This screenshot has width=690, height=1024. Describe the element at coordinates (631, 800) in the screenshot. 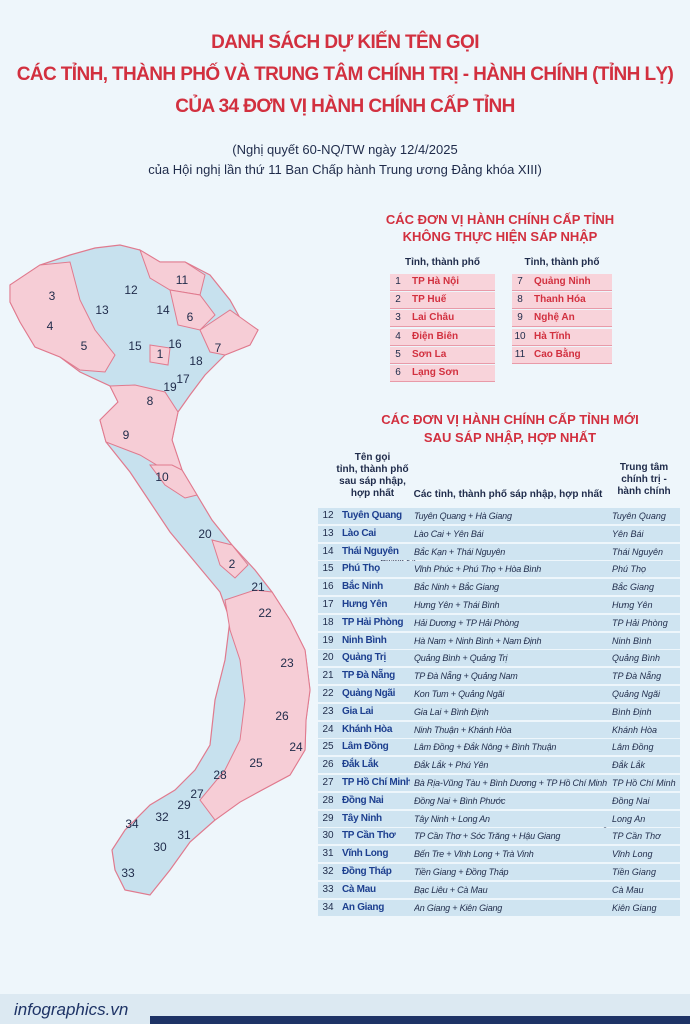

I see `admin-center: Đồng Nai` at that location.